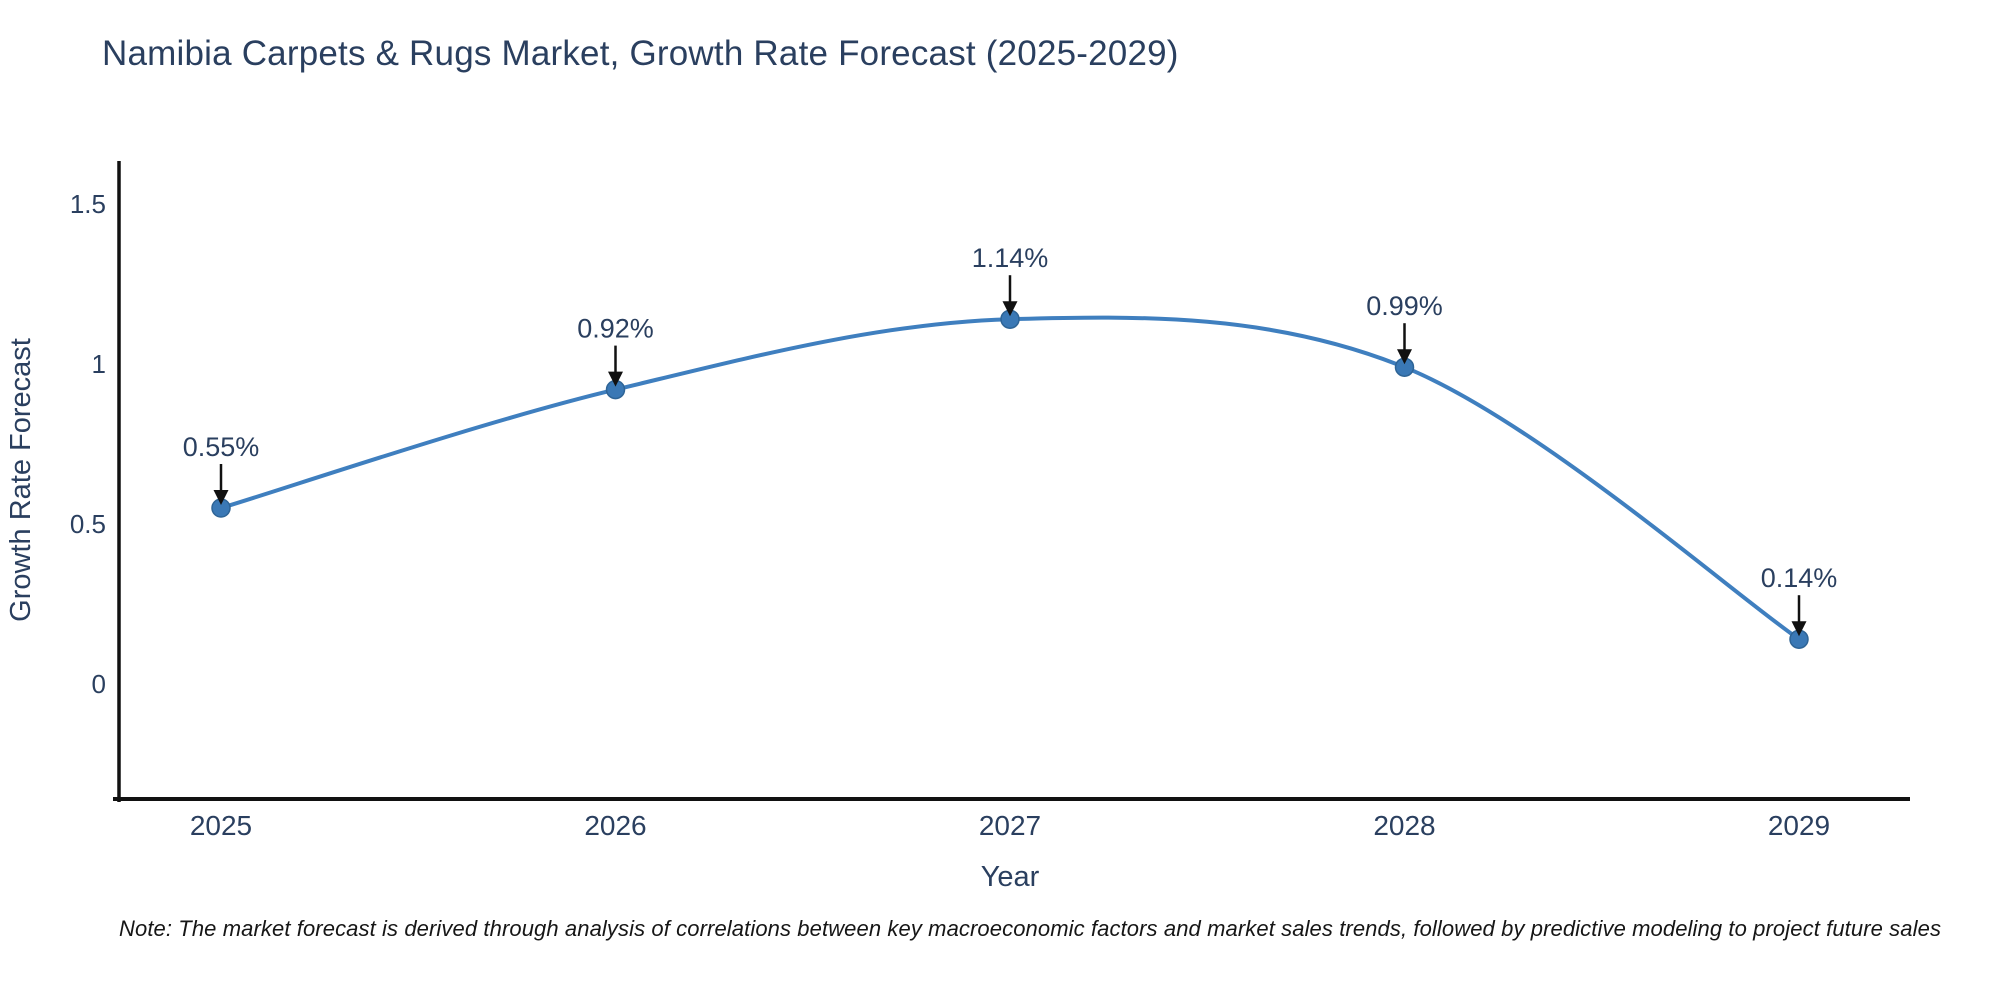 The height and width of the screenshot is (1000, 2000). I want to click on x-tick-label-2028: 2028, so click(1404, 825).